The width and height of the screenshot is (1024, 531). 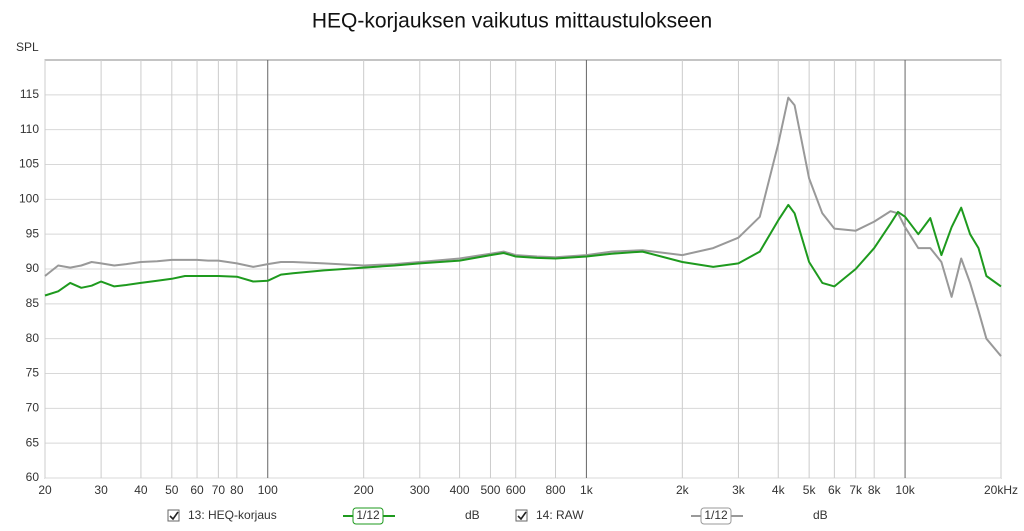 What do you see at coordinates (779, 490) in the screenshot?
I see `x-tick-label: 4k` at bounding box center [779, 490].